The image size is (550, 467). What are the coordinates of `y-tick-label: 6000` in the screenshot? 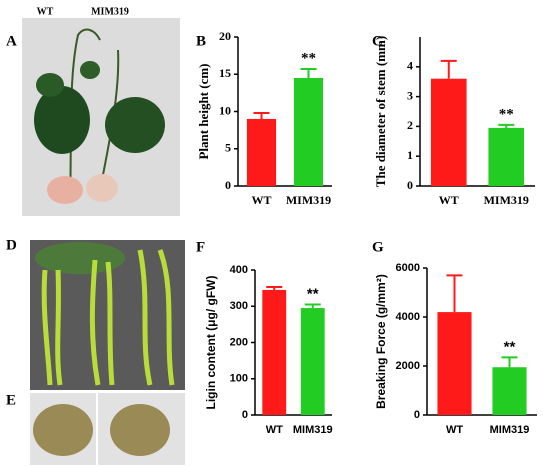 It's located at (408, 268).